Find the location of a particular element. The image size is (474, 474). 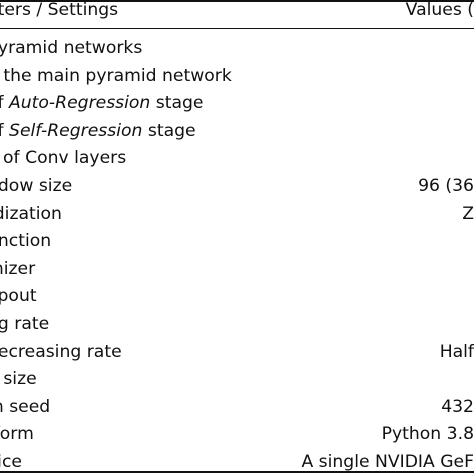

table-row-parameter: of Self-Regression stage is located at coordinates (98, 131).